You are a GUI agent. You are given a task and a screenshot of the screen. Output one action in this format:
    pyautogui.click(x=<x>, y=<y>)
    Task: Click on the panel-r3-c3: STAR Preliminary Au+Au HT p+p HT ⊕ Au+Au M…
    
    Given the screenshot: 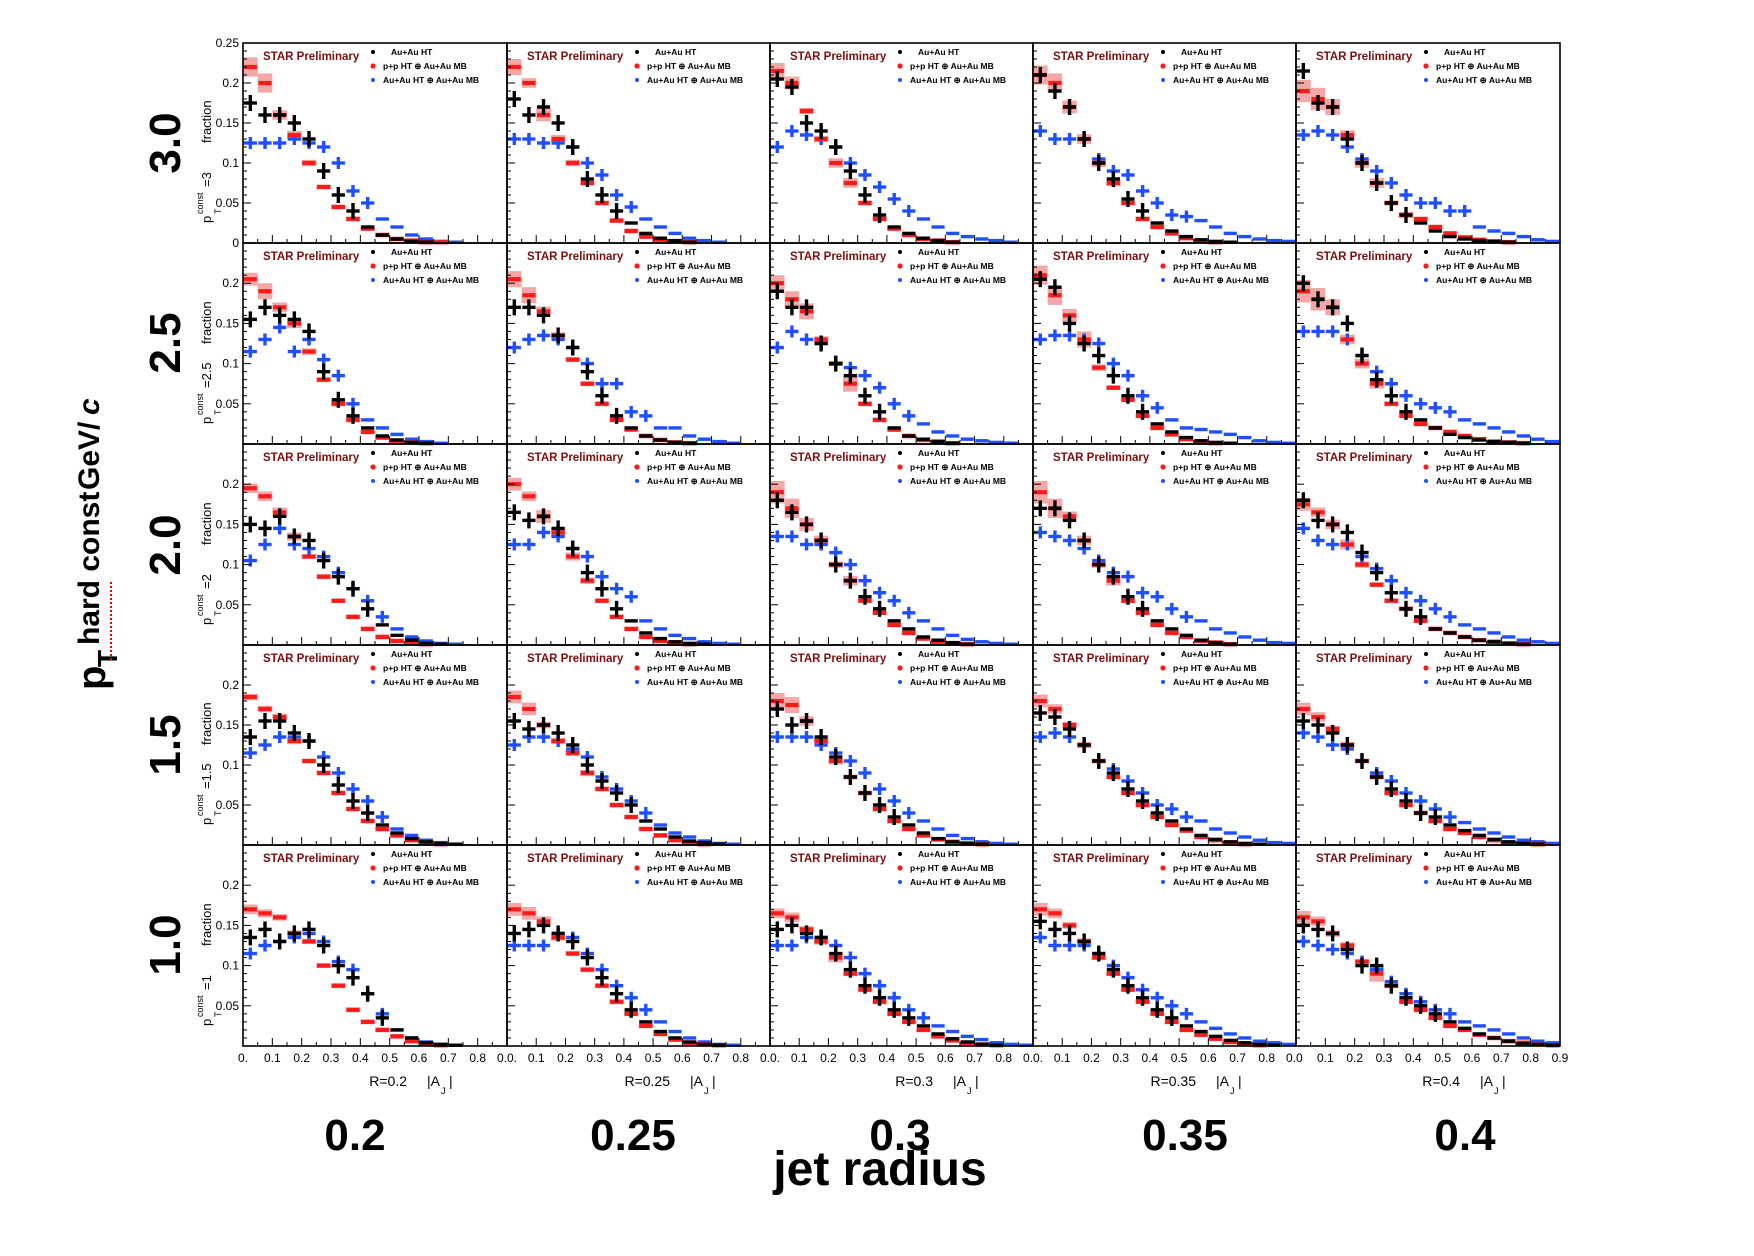 What is the action you would take?
    pyautogui.click(x=1164, y=745)
    